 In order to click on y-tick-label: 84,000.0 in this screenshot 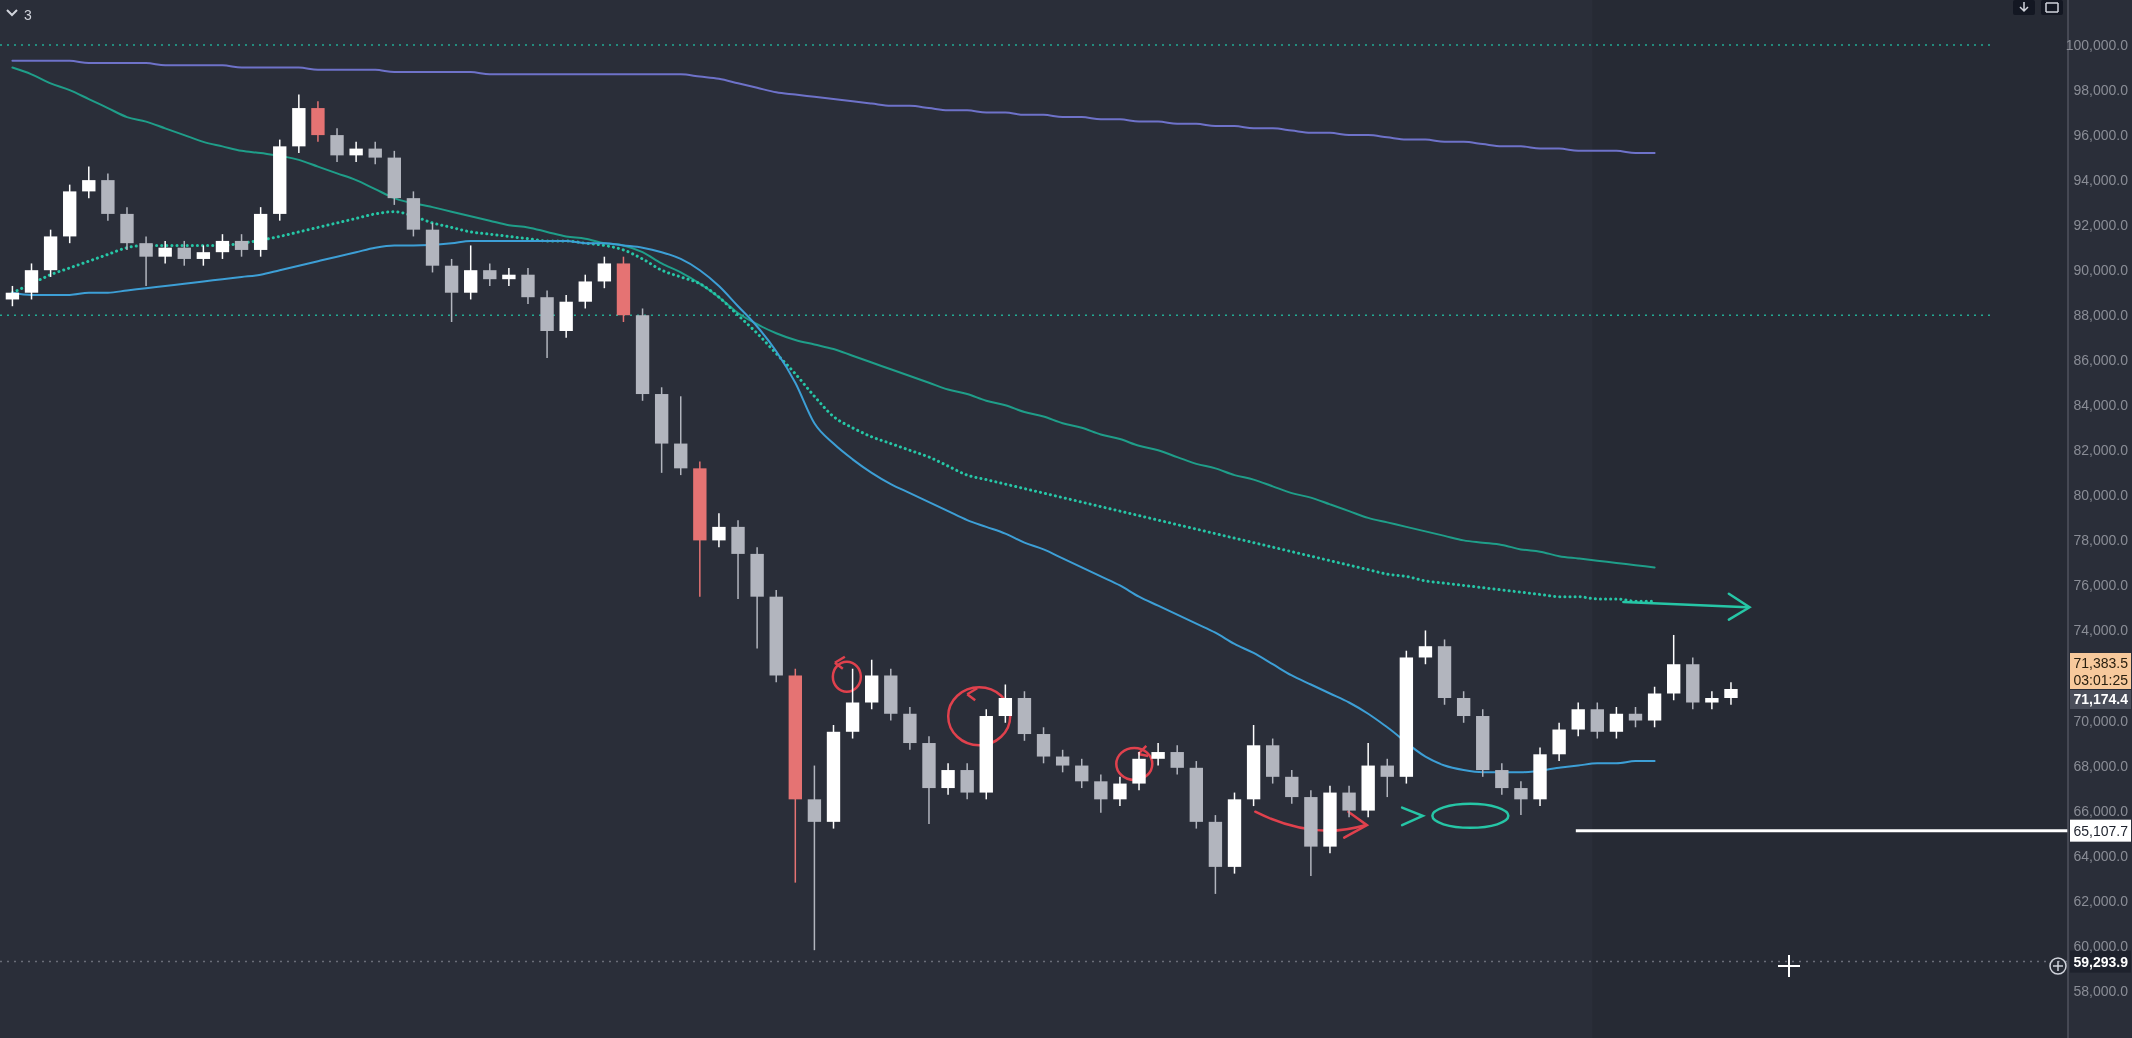, I will do `click(2101, 405)`.